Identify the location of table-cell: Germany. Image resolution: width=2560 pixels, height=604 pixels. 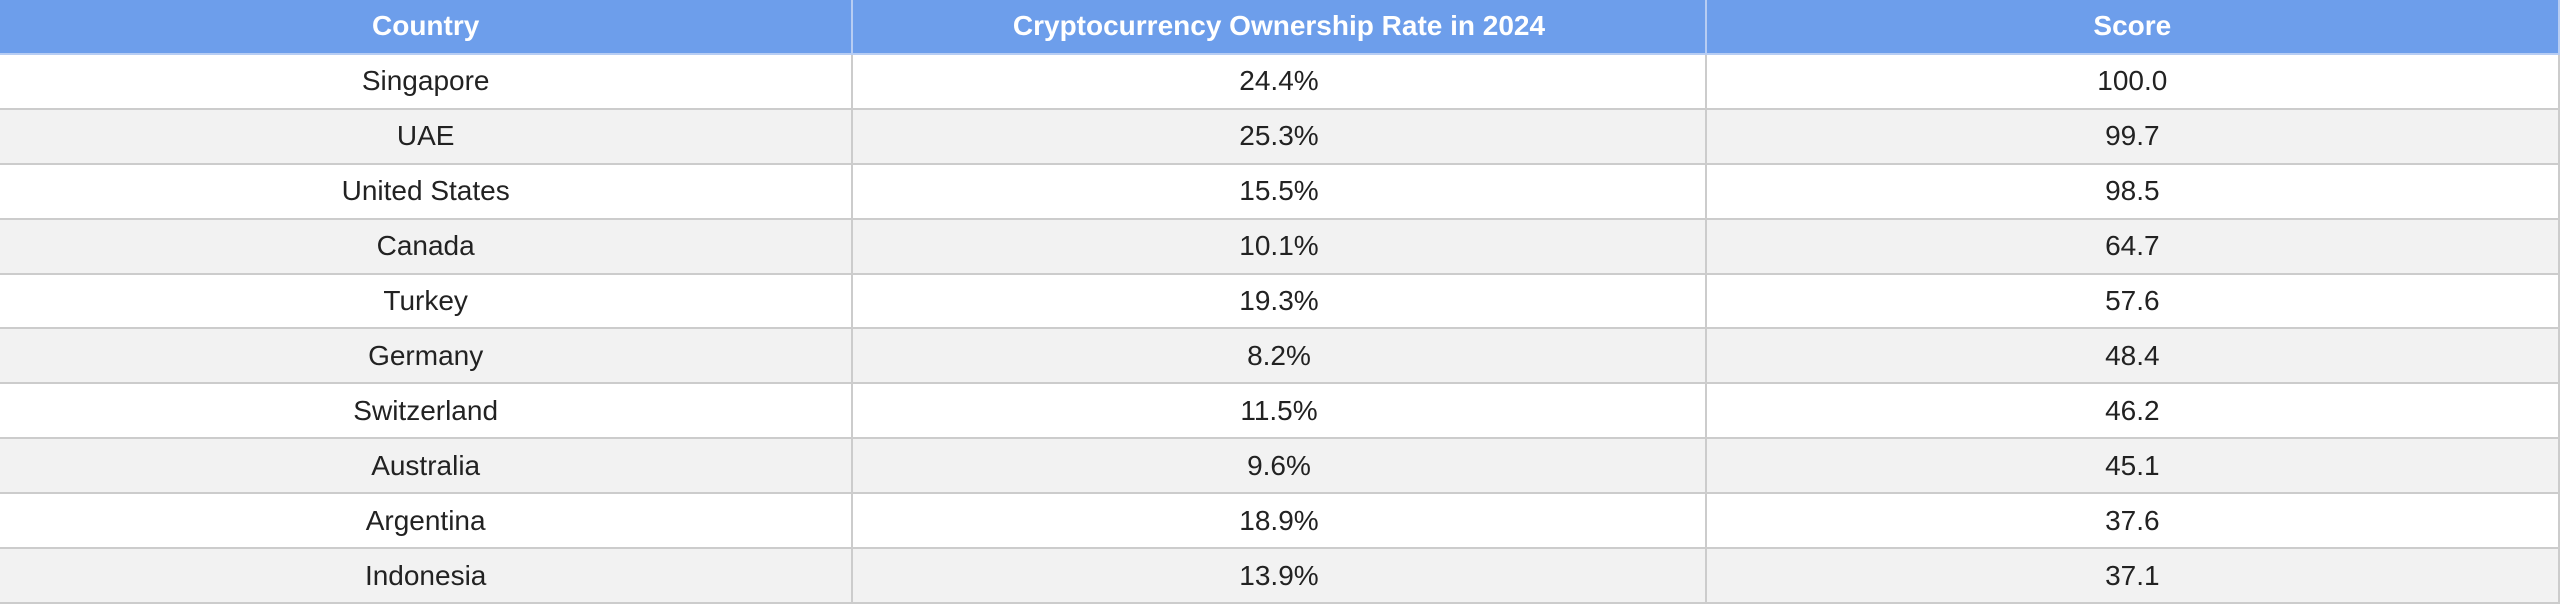
(427, 357).